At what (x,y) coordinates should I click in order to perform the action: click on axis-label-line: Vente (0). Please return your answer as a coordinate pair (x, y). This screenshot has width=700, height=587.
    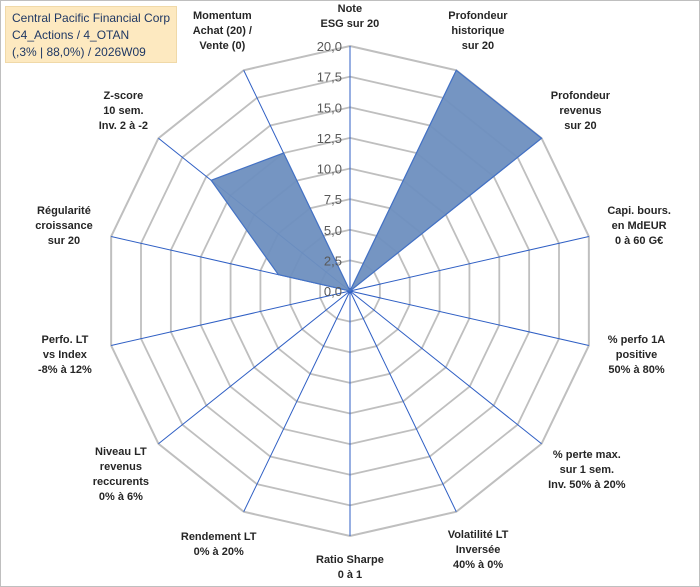
    Looking at the image, I should click on (222, 45).